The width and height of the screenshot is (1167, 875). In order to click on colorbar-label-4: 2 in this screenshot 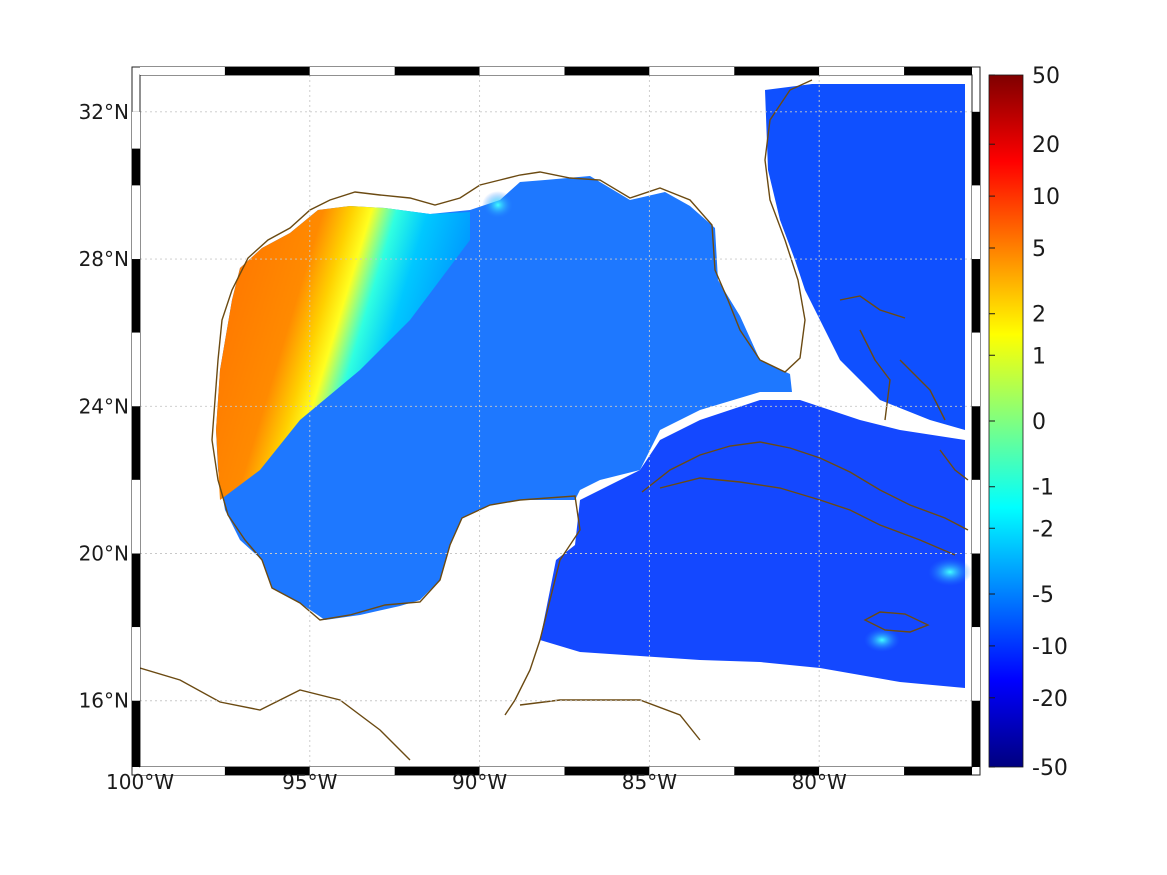, I will do `click(1039, 315)`.